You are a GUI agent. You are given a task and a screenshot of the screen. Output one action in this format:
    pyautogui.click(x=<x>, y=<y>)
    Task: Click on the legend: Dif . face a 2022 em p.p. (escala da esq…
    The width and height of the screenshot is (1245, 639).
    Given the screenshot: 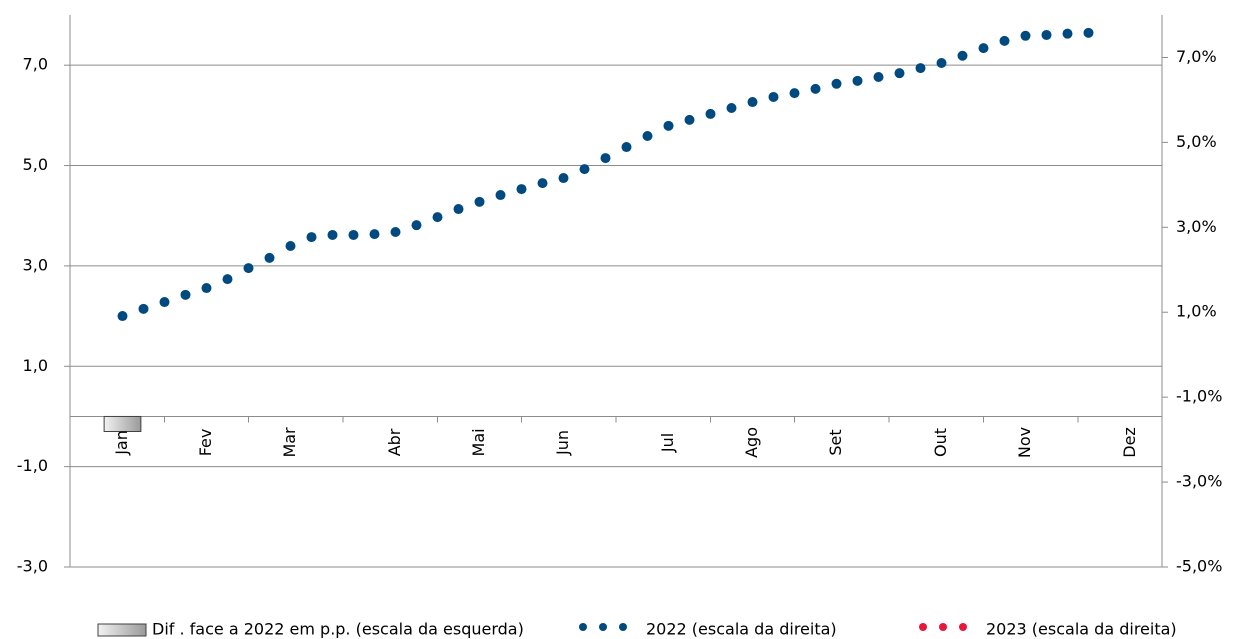 What is the action you would take?
    pyautogui.click(x=637, y=629)
    